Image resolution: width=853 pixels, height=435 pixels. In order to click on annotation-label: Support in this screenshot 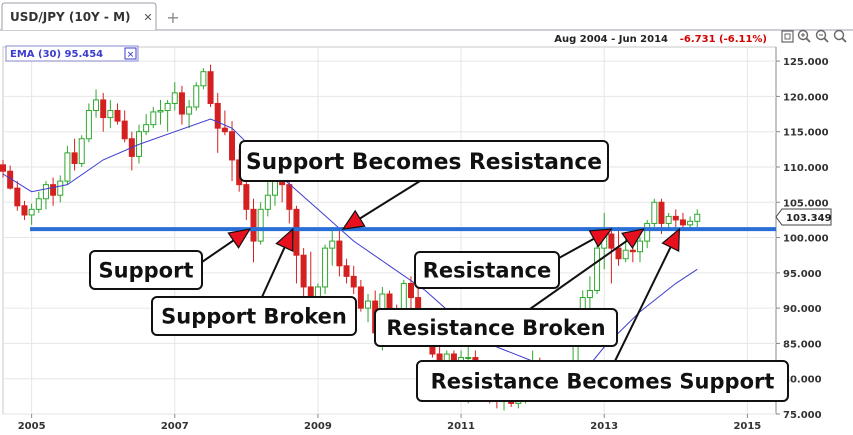, I will do `click(146, 271)`.